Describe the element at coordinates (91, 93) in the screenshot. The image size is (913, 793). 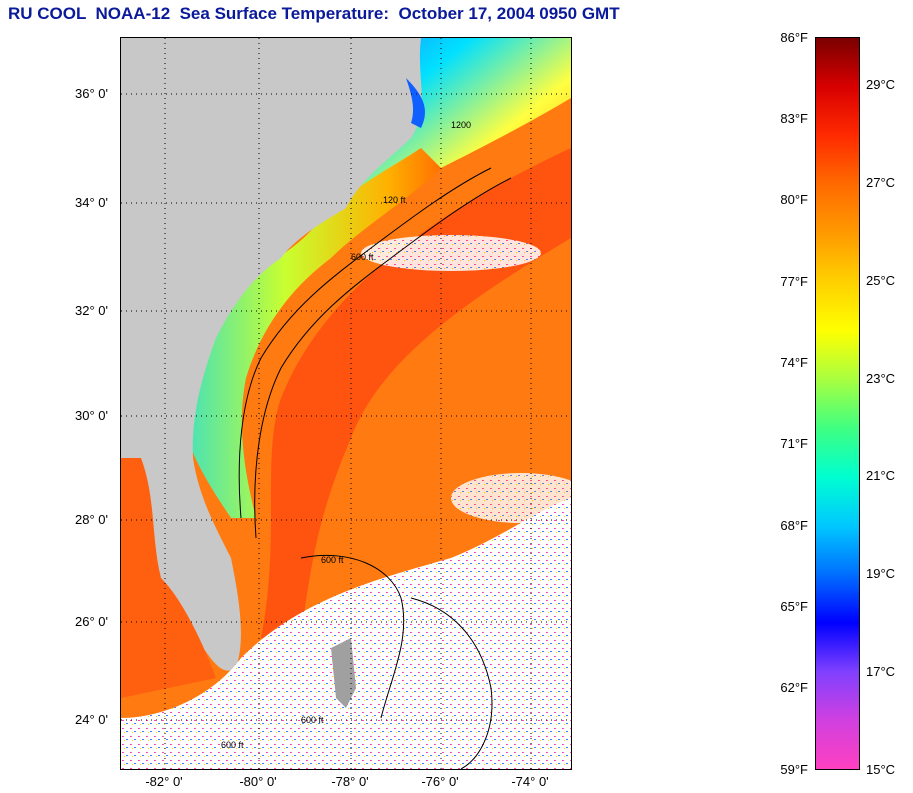
I see `lat-label: 36° 0'` at that location.